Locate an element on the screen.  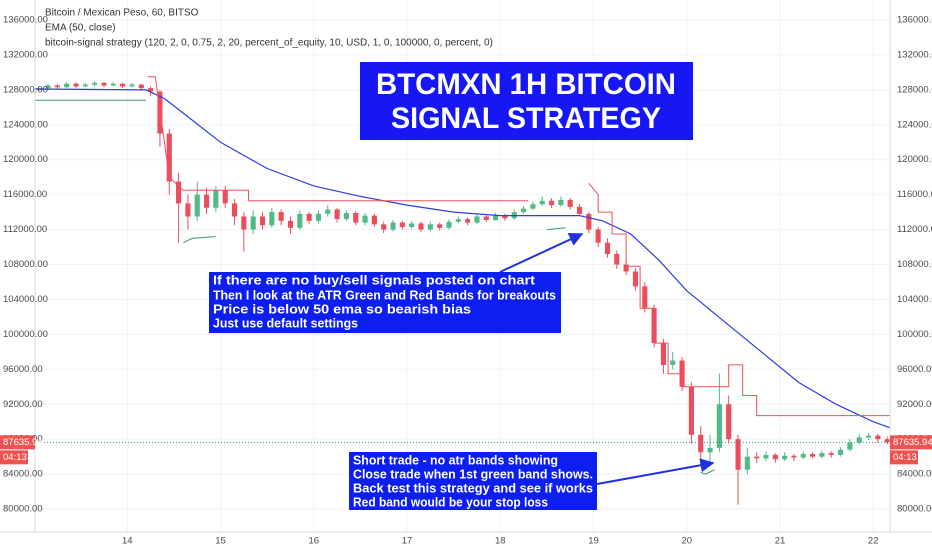
title-line: SIGNAL STRATEGY is located at coordinates (526, 118).